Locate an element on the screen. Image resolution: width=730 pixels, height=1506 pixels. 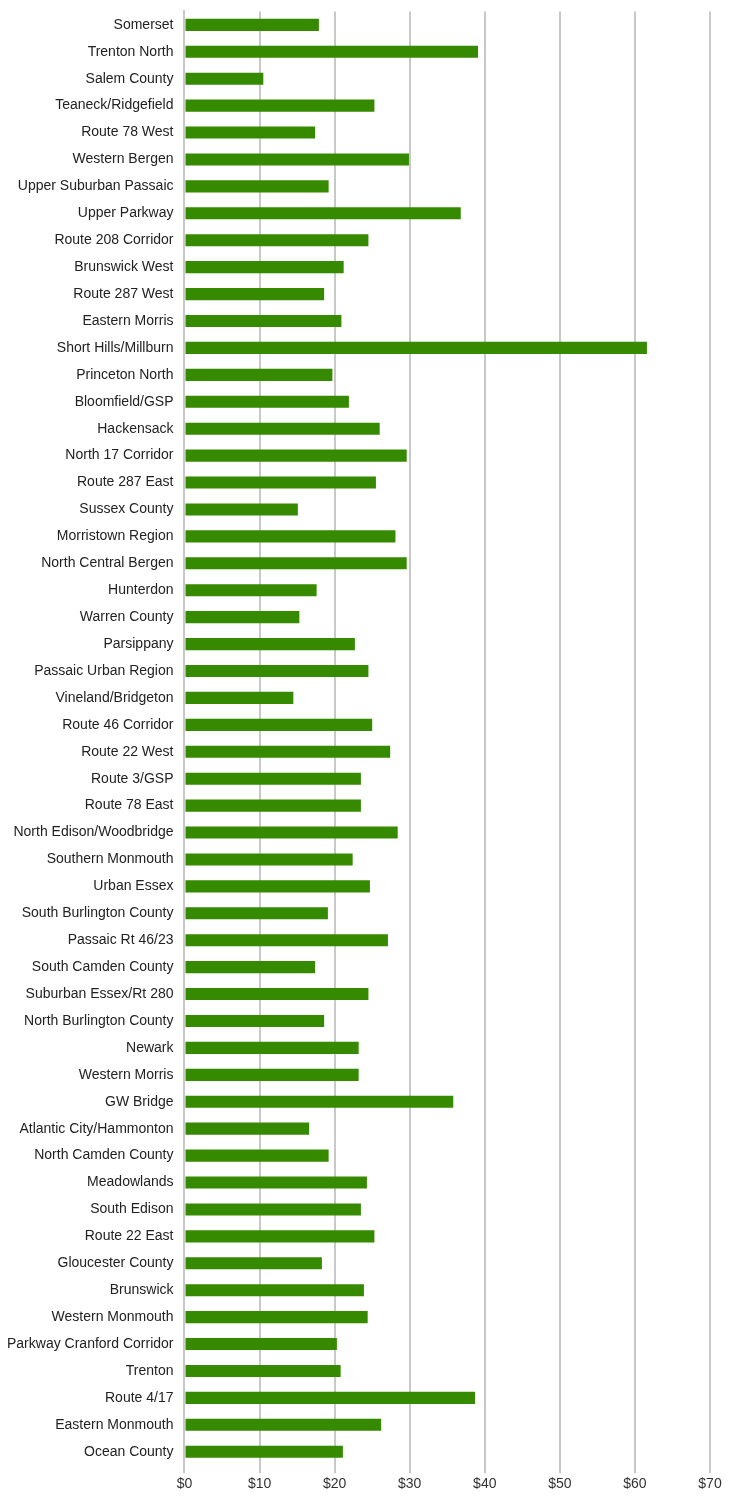
y-tick-label: Teaneck/Ridgefield is located at coordinates (114, 104).